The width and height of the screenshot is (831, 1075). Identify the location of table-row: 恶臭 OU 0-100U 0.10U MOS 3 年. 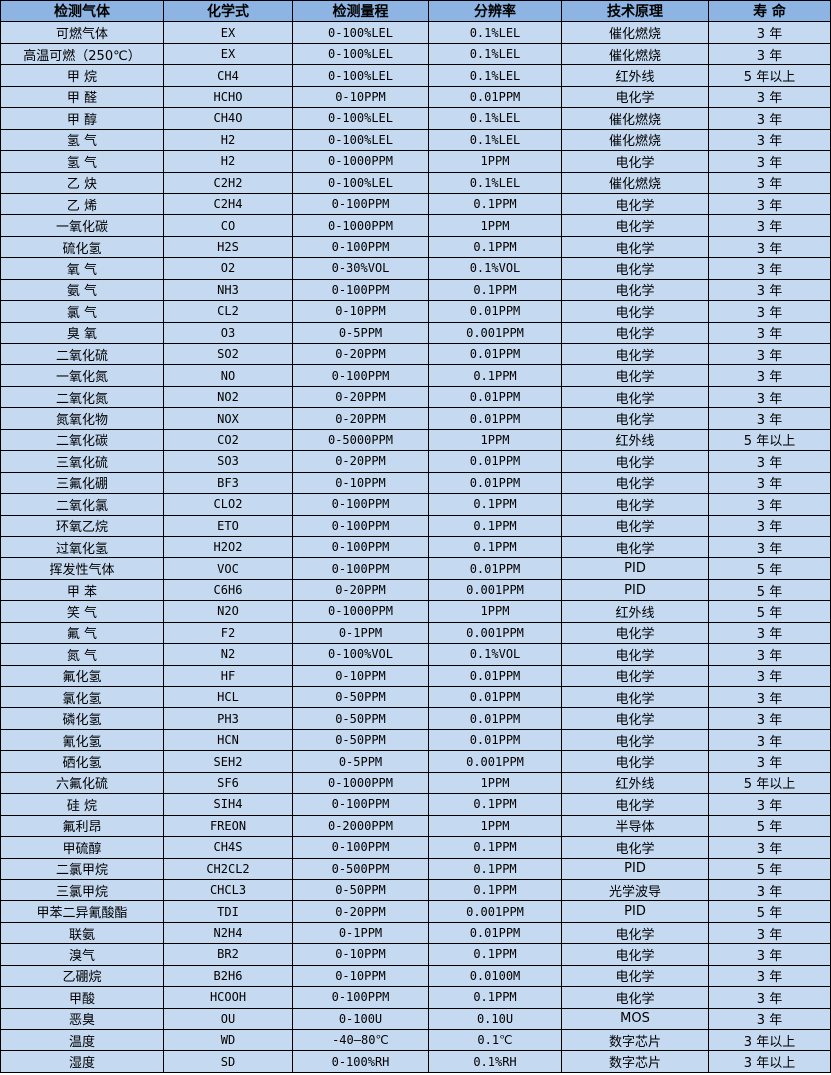
(415, 1019).